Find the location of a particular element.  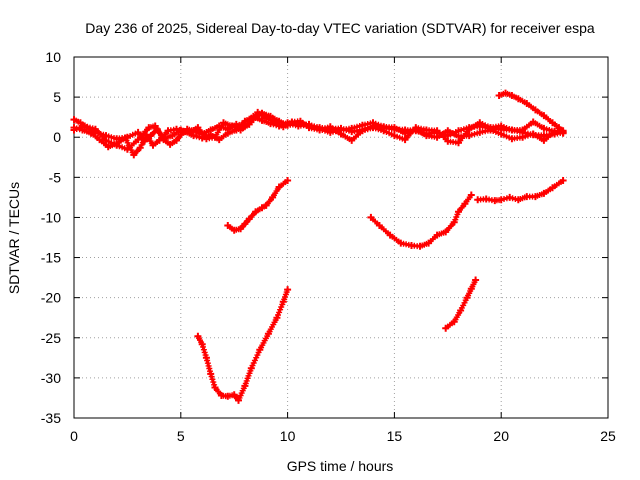

y-tick-label: -25 is located at coordinates (51, 338).